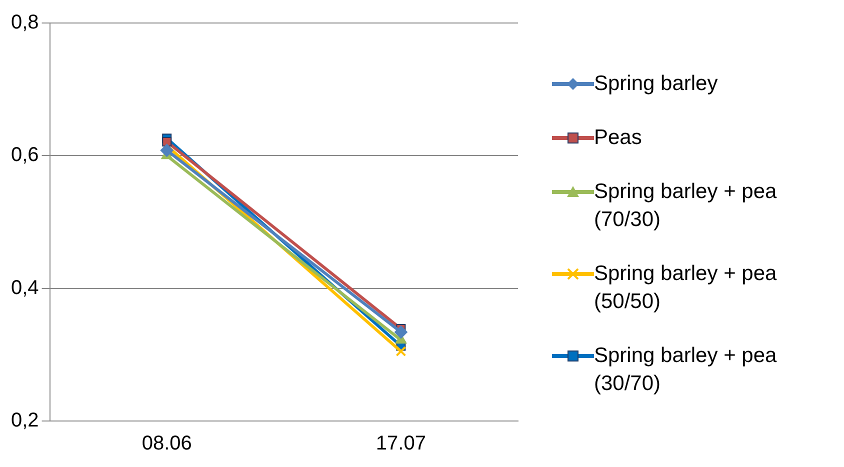  Describe the element at coordinates (24, 155) in the screenshot. I see `y-tick-label: 0,6` at that location.